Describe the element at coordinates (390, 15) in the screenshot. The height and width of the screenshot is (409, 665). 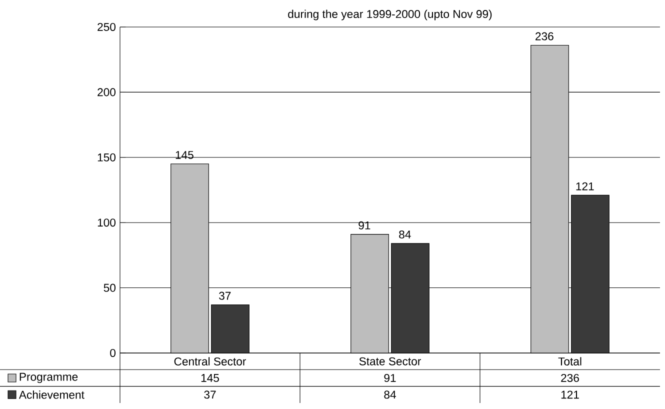
I see `chart-title: during the year 1999-2000 (upto Nov 99)` at that location.